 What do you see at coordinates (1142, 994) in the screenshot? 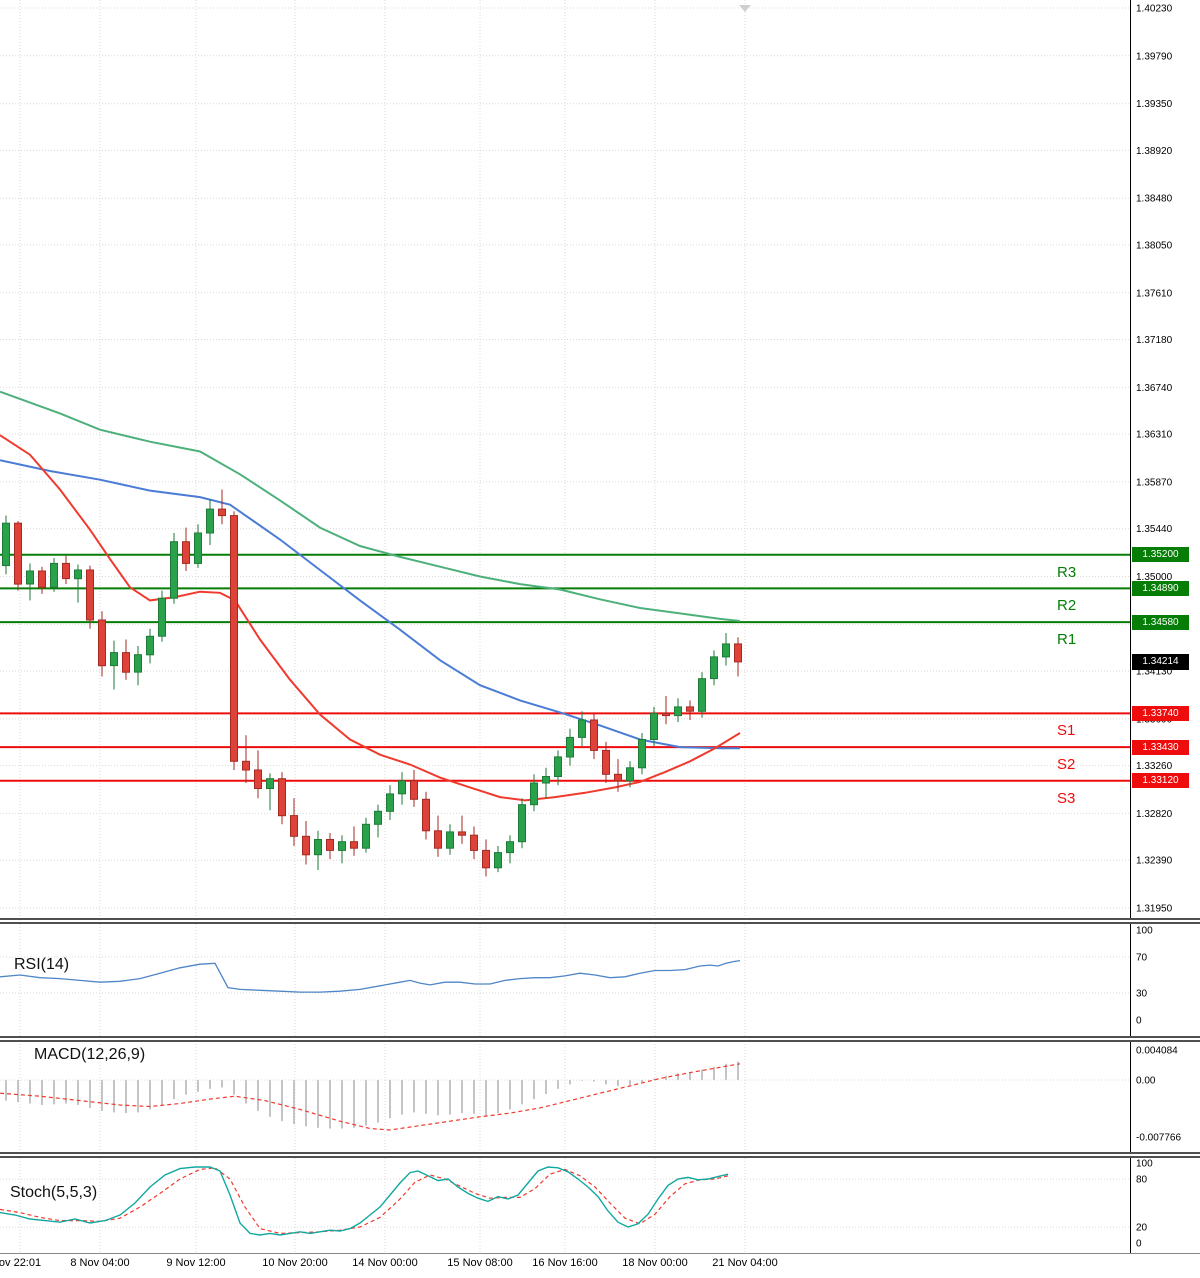
I see `svg-text: 30` at bounding box center [1142, 994].